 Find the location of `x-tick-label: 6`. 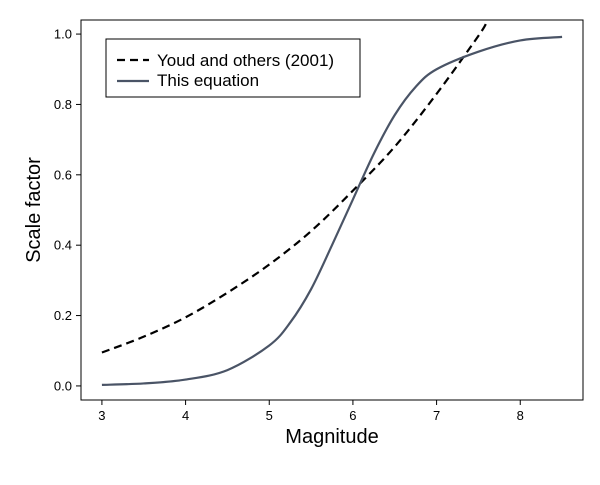

x-tick-label: 6 is located at coordinates (352, 415).